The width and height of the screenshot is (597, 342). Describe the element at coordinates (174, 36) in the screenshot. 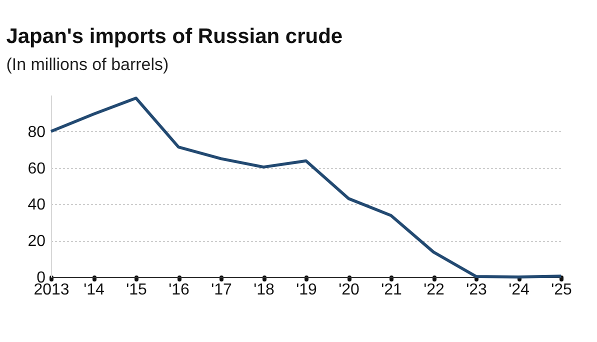

I see `chart-title: Japan's imports of Russian crude` at that location.